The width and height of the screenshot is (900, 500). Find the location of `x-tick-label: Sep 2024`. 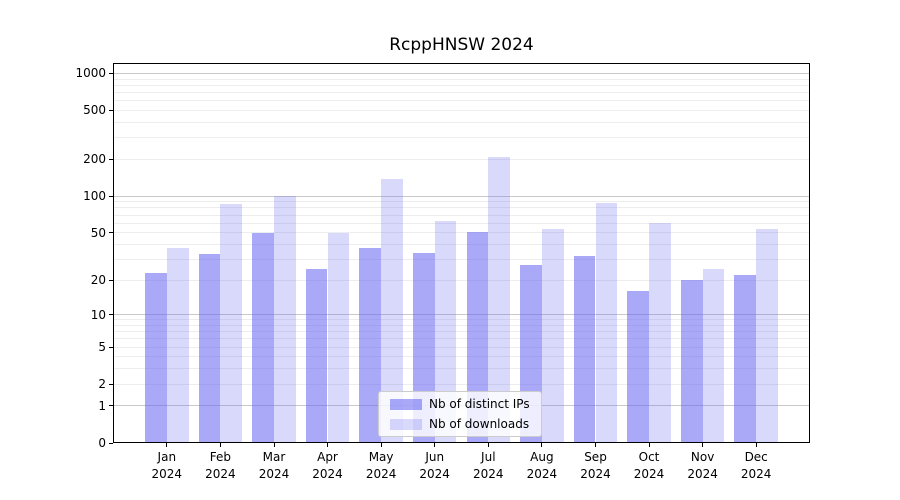

x-tick-label: Sep 2024 is located at coordinates (596, 466).